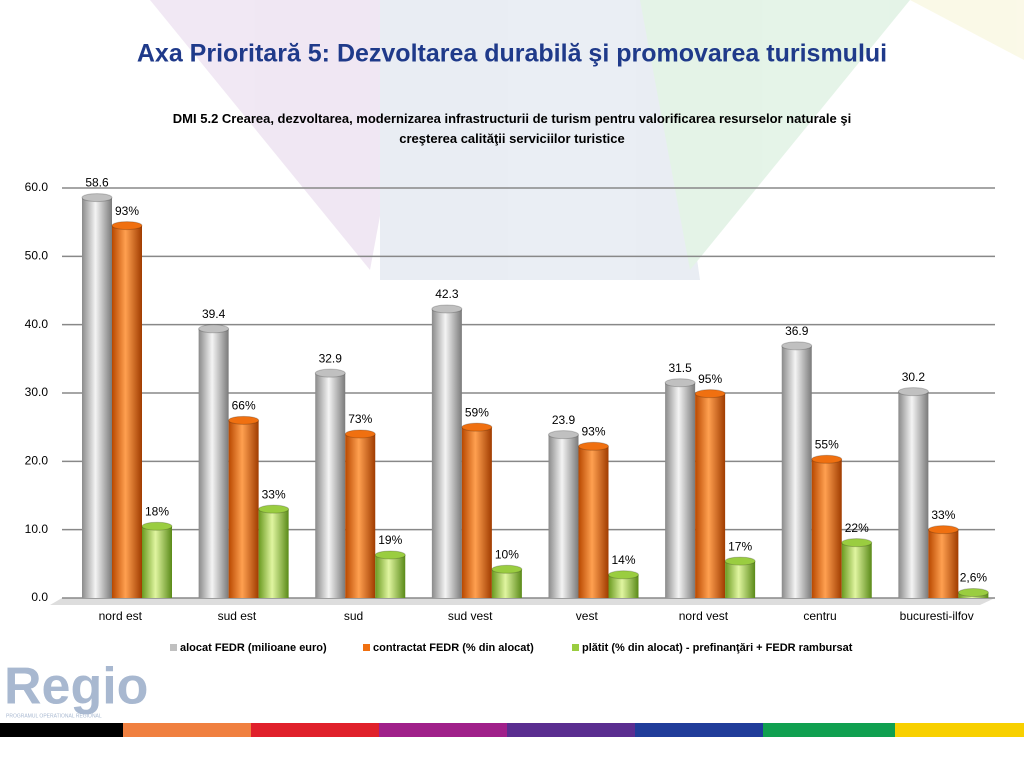  What do you see at coordinates (37, 187) in the screenshot?
I see `y-tick-label: 60.0` at bounding box center [37, 187].